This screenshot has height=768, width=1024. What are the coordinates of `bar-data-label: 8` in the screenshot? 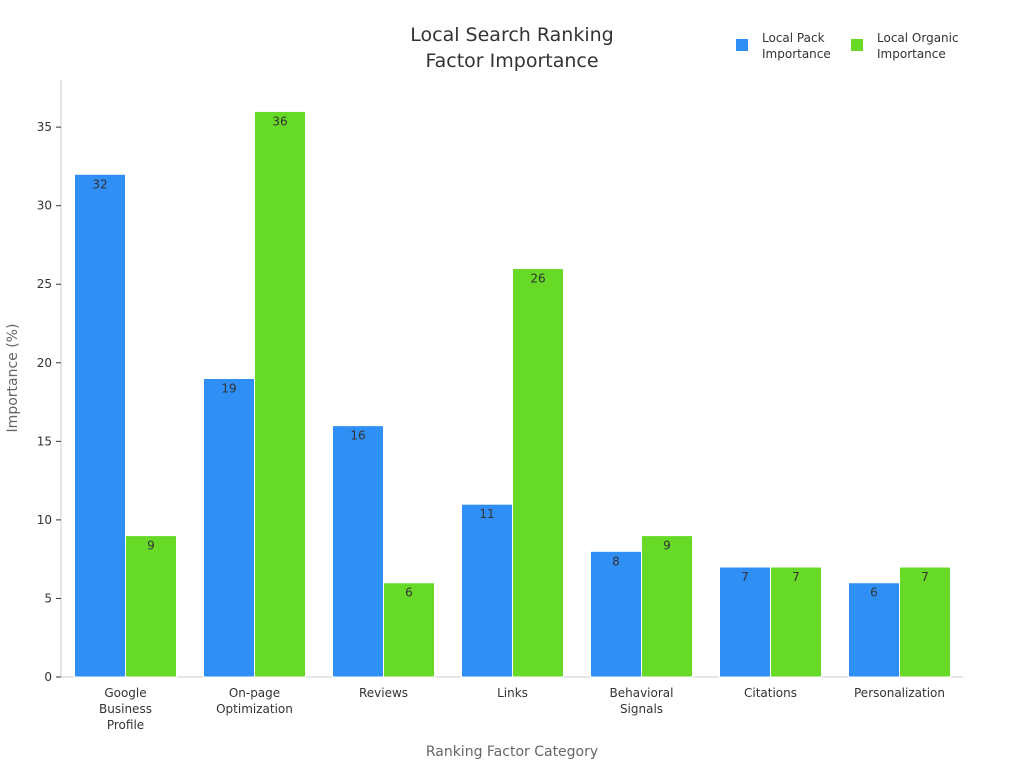 It's located at (616, 561).